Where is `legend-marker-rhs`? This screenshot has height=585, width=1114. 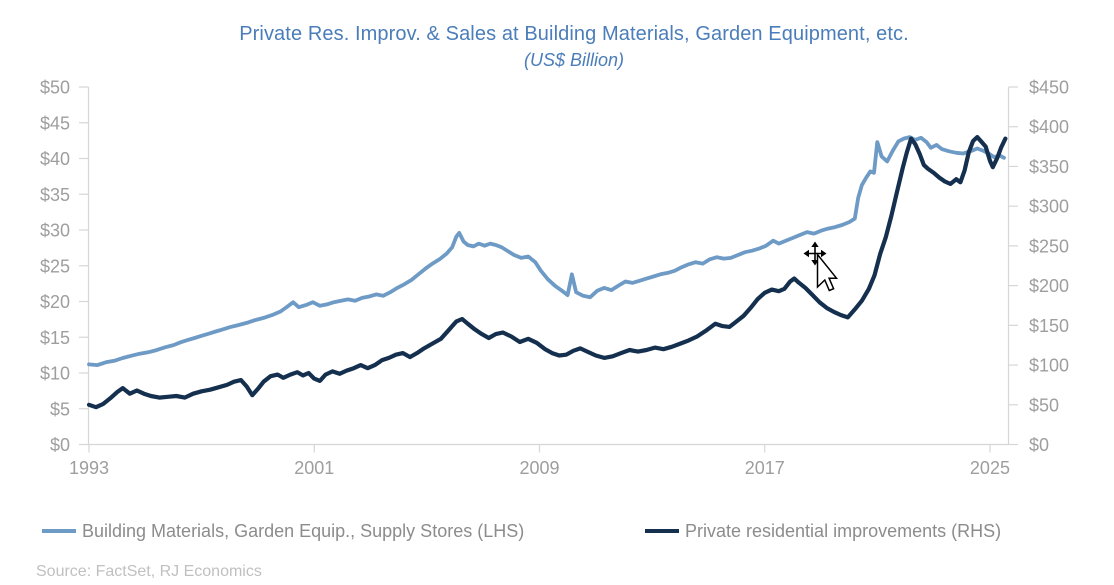 legend-marker-rhs is located at coordinates (662, 531).